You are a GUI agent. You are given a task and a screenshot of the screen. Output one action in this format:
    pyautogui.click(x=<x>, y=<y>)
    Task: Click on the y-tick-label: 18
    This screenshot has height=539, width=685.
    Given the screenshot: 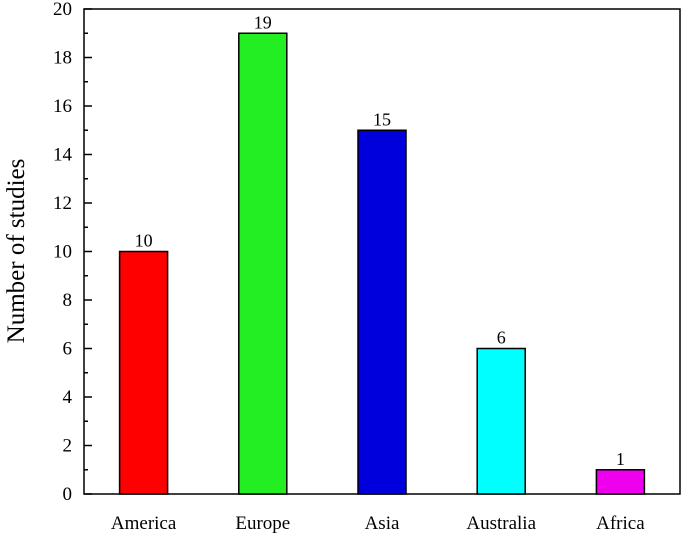 What is the action you would take?
    pyautogui.click(x=62, y=58)
    